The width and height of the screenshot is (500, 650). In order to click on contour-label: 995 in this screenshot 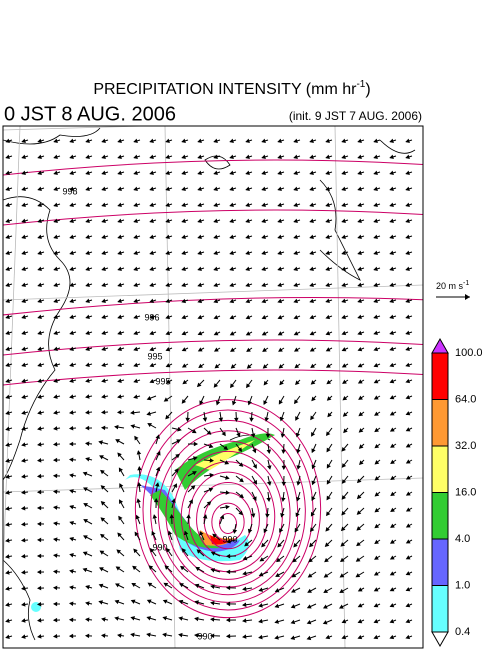, I will do `click(162, 381)`.